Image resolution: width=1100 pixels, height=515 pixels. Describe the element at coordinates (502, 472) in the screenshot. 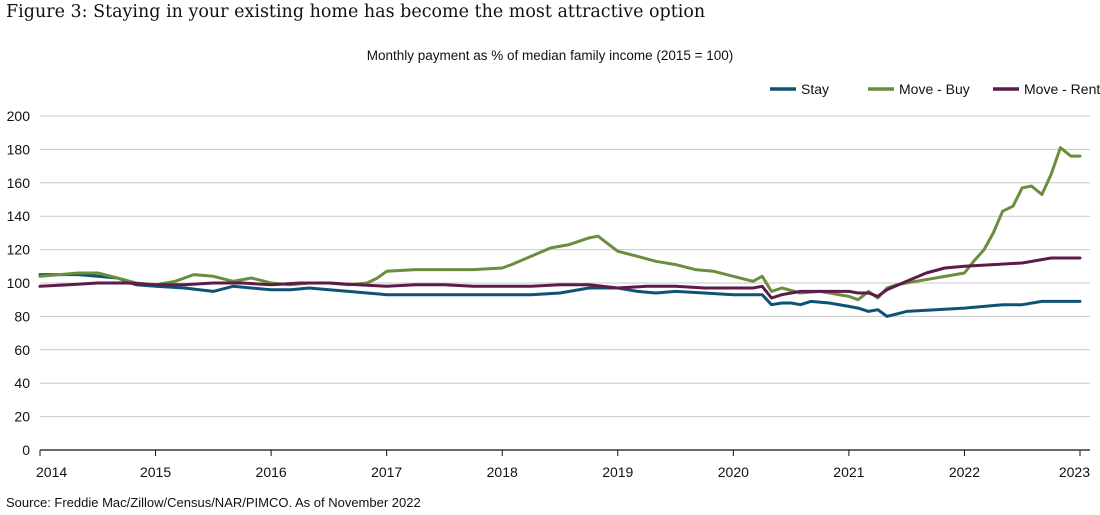

I see `x-tick-label: 2018` at that location.